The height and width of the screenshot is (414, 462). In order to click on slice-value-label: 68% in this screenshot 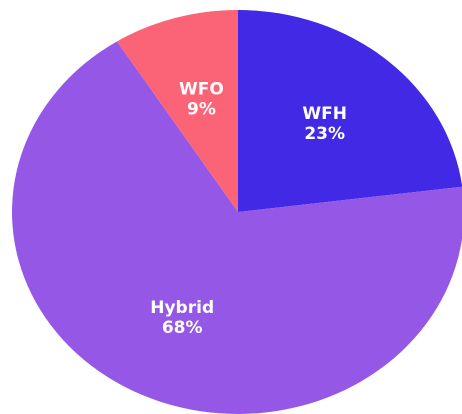, I will do `click(182, 328)`.